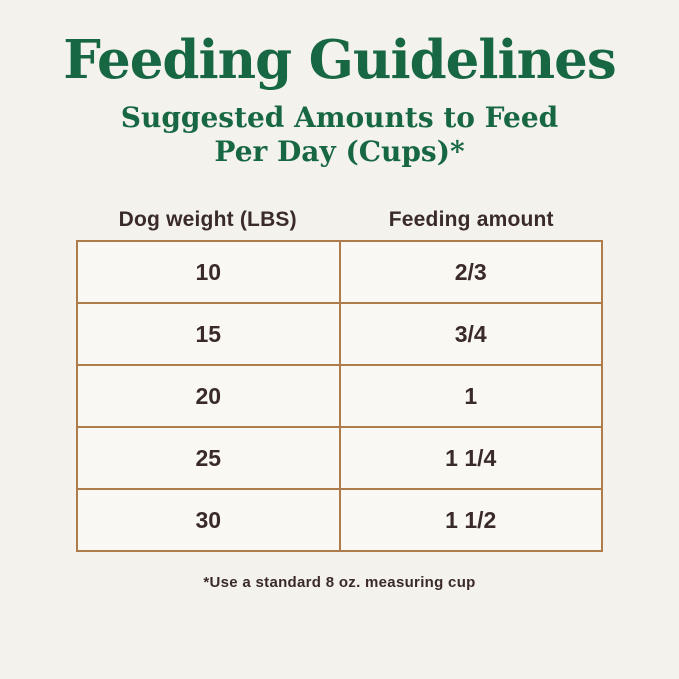  I want to click on table-row: 25 1 1/4, so click(339, 458).